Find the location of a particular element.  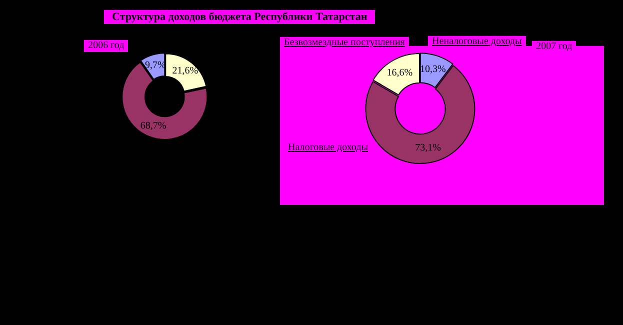

text: 2007 год is located at coordinates (554, 47).